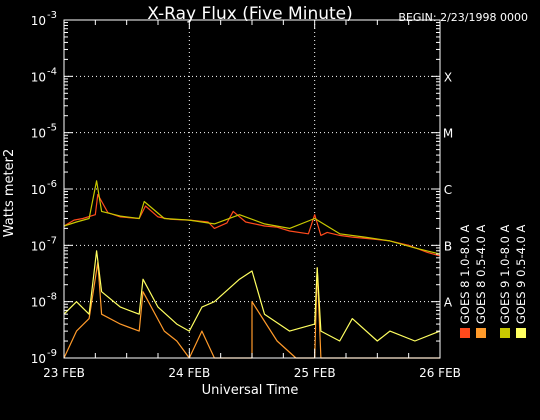  Describe the element at coordinates (448, 246) in the screenshot. I see `flare-class-label: B` at that location.